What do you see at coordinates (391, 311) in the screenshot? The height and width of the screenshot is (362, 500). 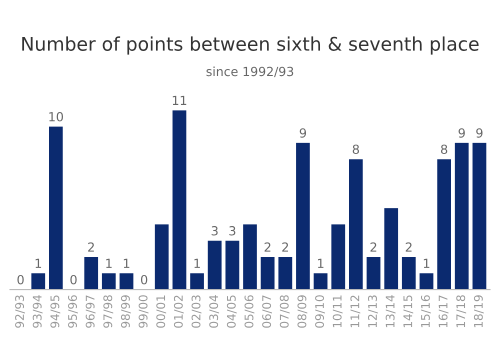 I see `x-tick-label: 13/14` at bounding box center [391, 311].